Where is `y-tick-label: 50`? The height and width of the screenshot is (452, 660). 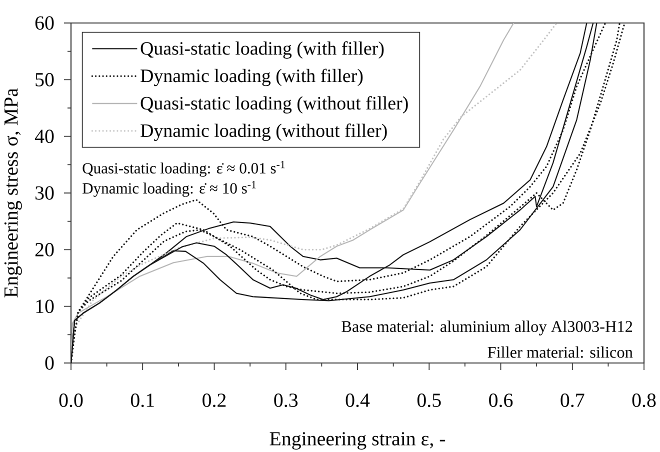 y-tick-label: 50 is located at coordinates (45, 79).